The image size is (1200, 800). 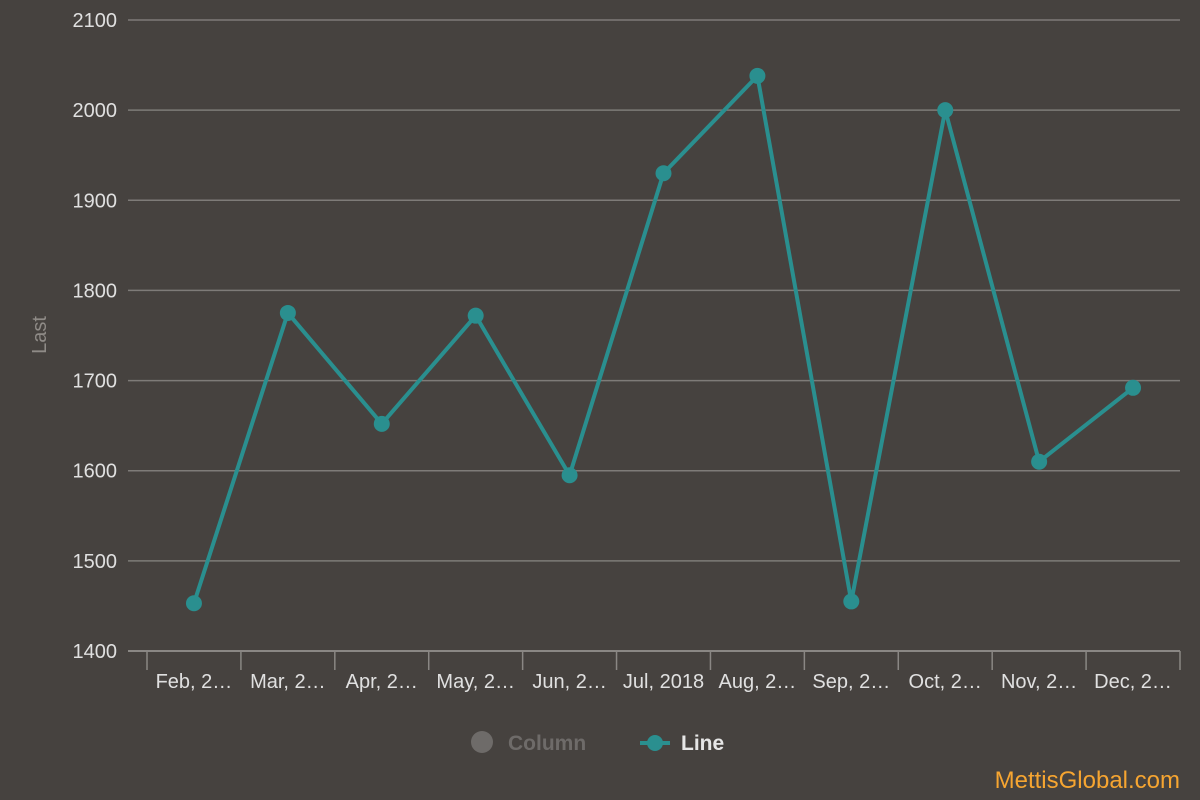 I want to click on legend-column-marker, so click(x=482, y=742).